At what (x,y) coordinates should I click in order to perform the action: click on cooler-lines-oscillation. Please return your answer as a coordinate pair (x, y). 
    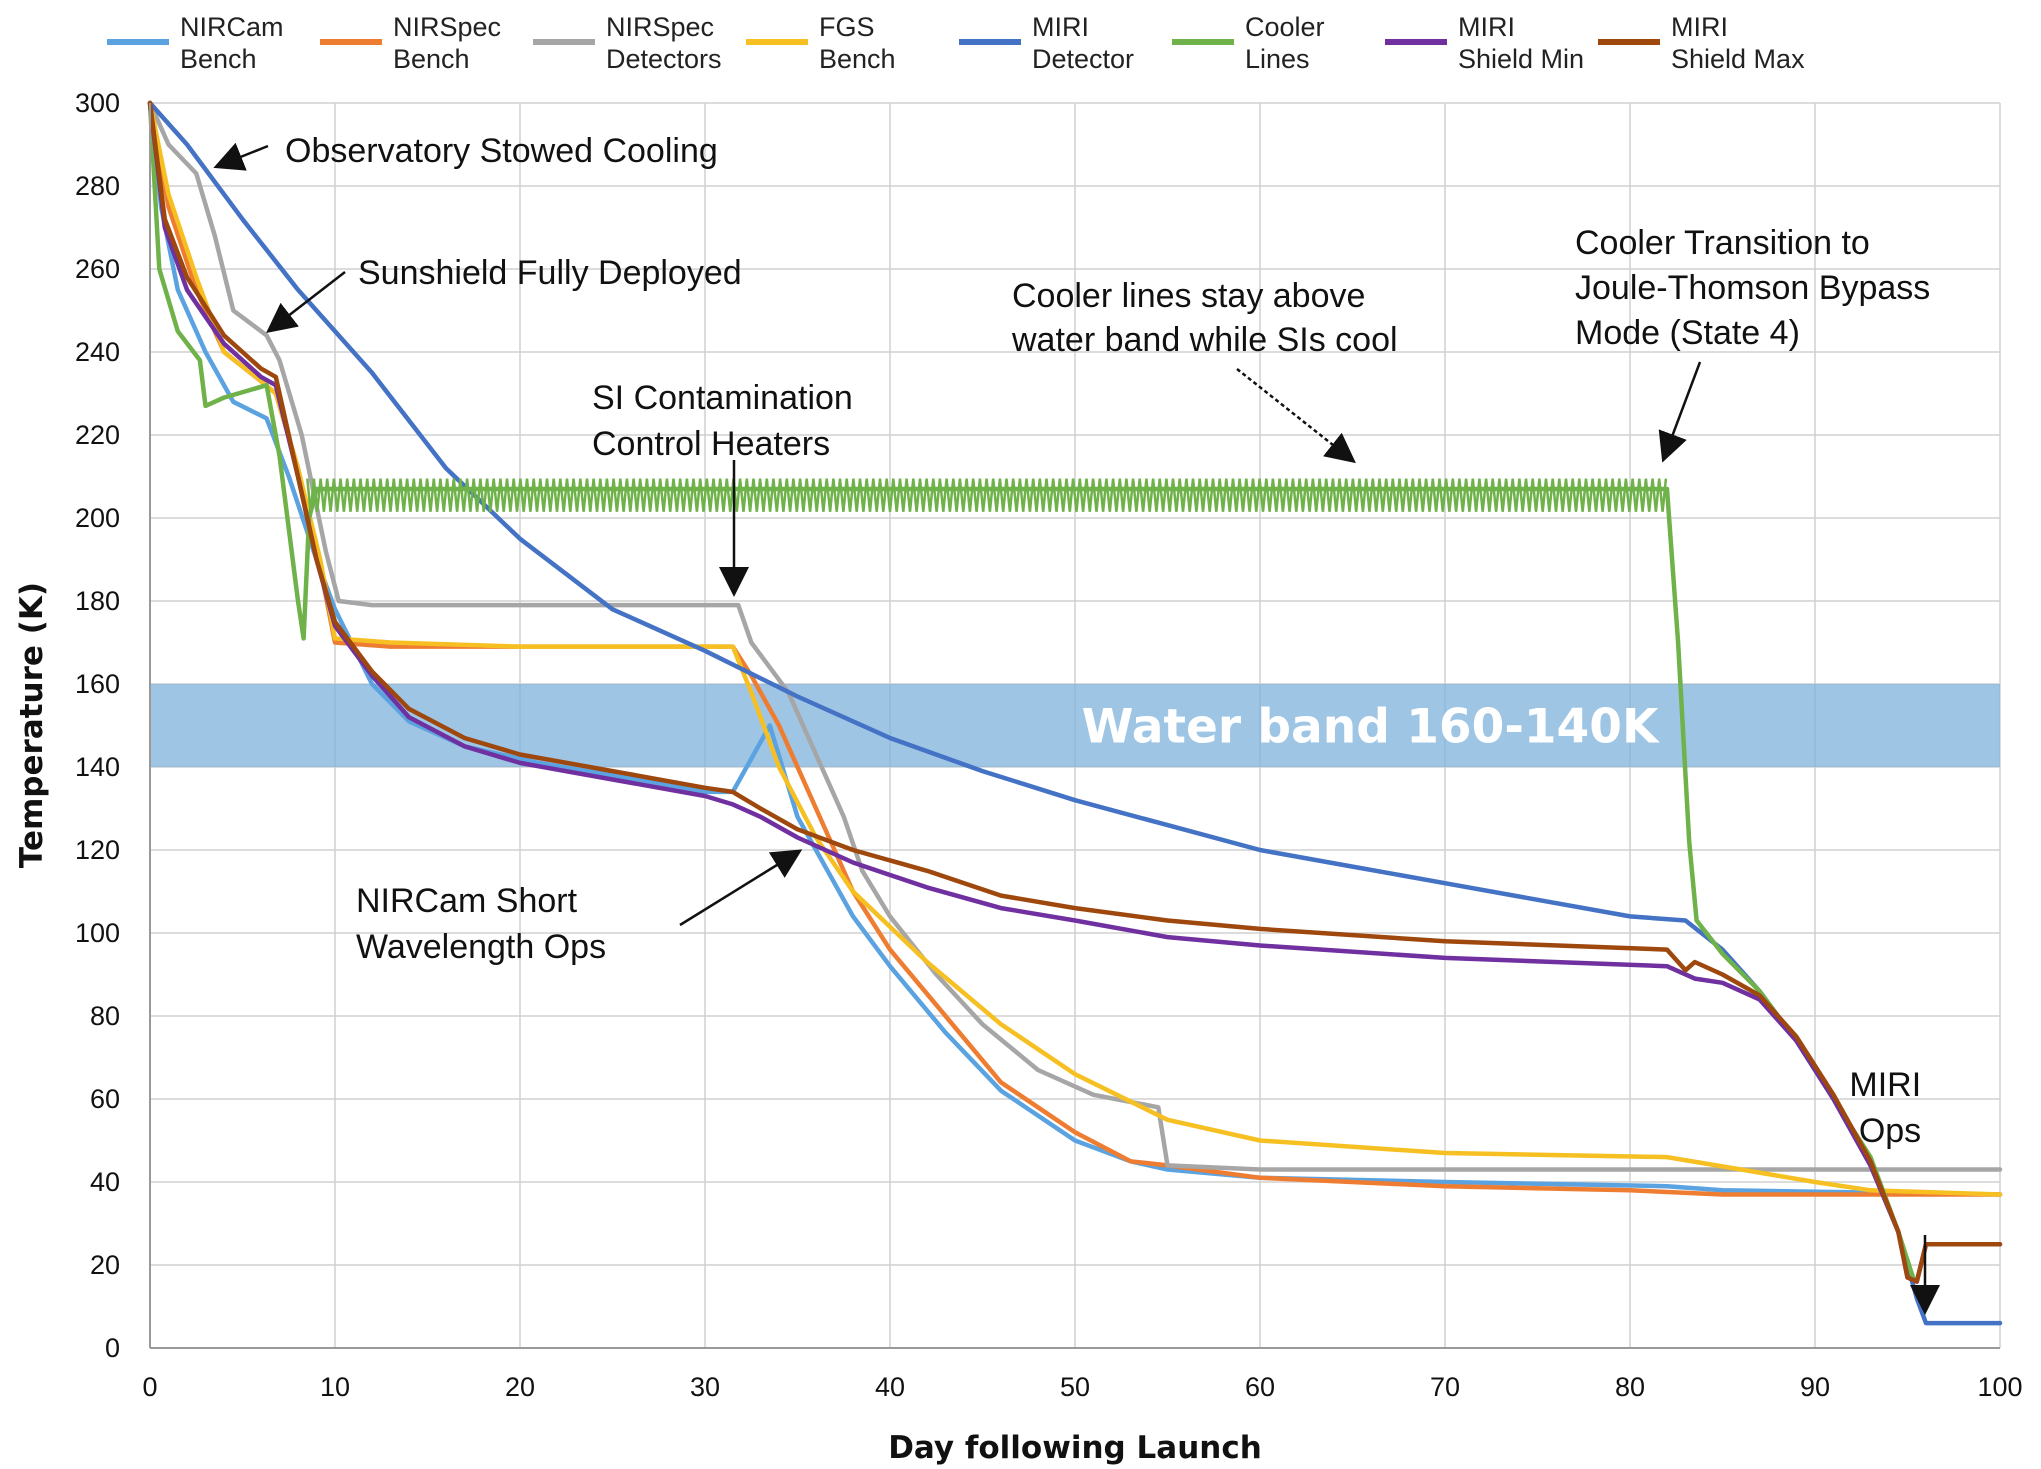
    Looking at the image, I should click on (987, 495).